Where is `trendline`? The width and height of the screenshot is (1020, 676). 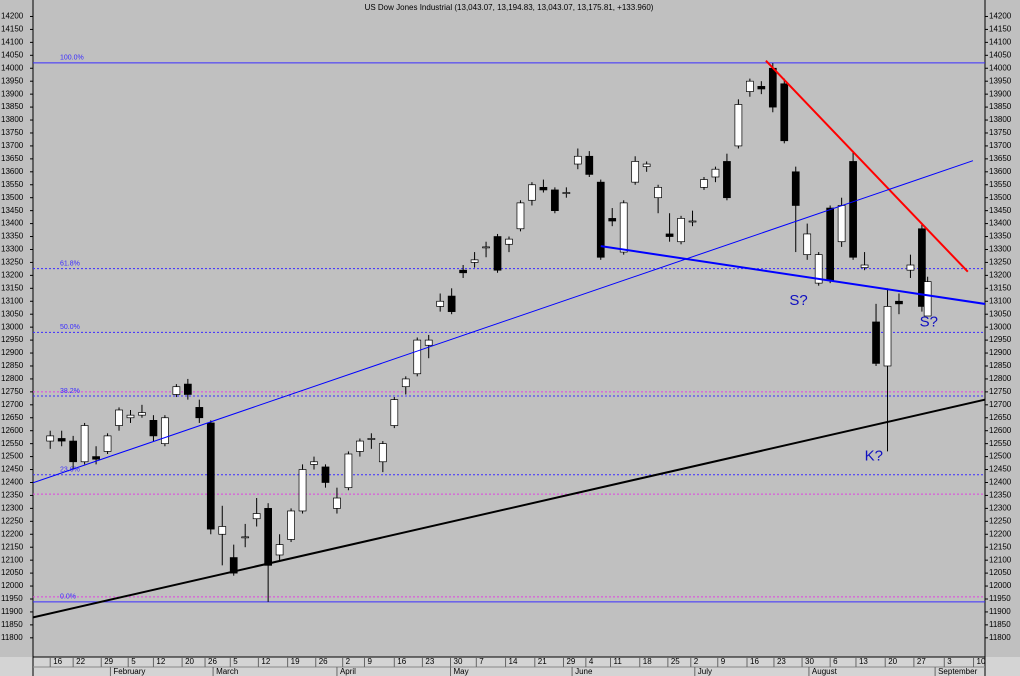
trendline is located at coordinates (792, 275).